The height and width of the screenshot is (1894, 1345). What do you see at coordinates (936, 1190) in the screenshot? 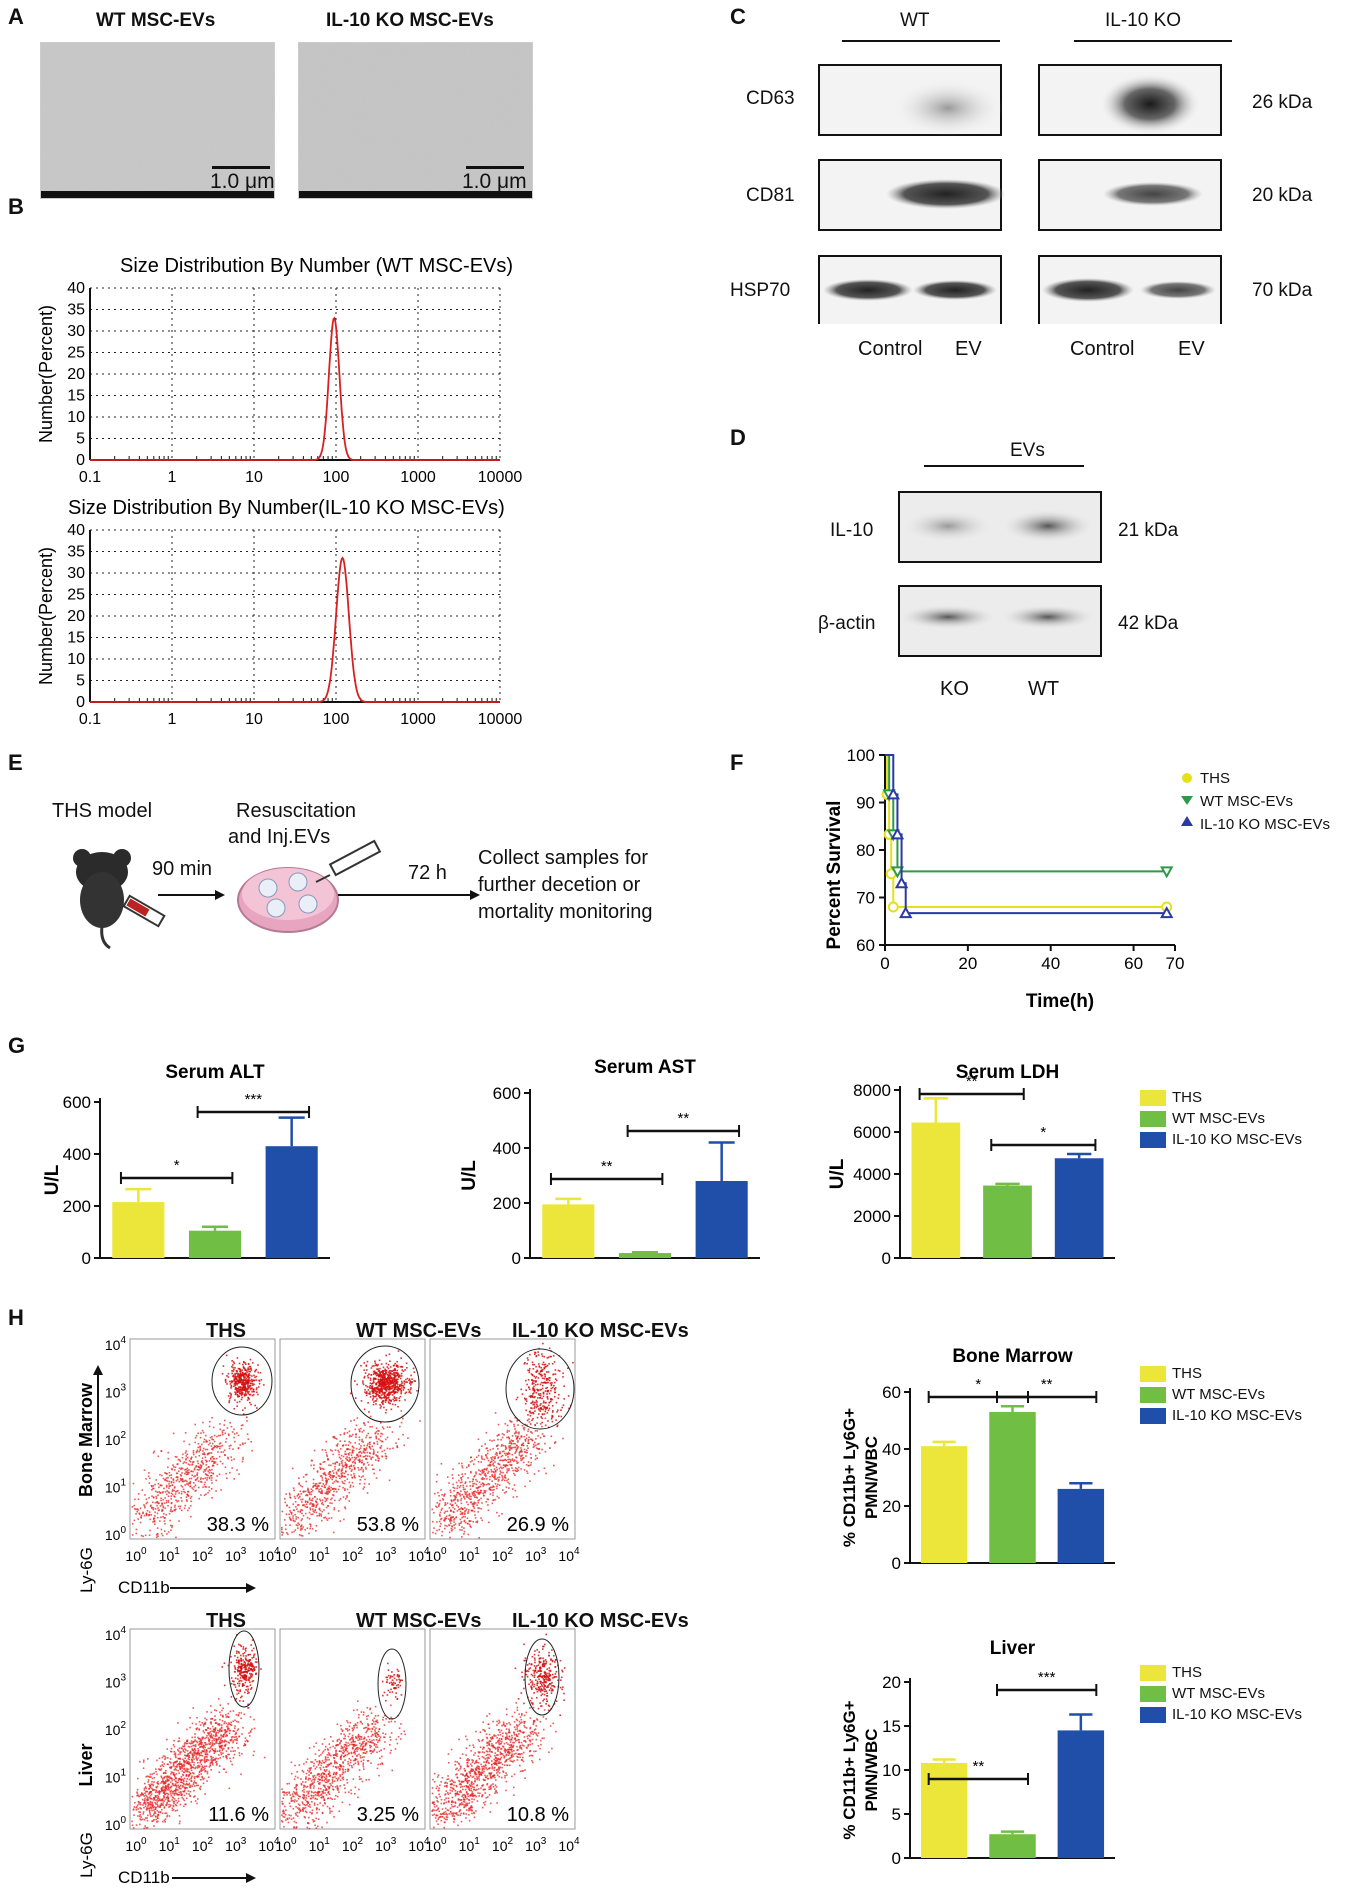
I see `bar-ths` at bounding box center [936, 1190].